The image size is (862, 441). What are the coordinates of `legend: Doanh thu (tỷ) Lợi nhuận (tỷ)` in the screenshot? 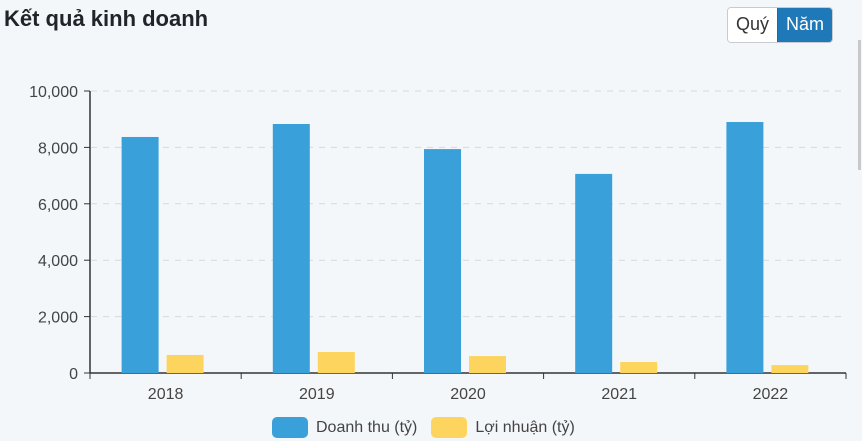 It's located at (430, 427).